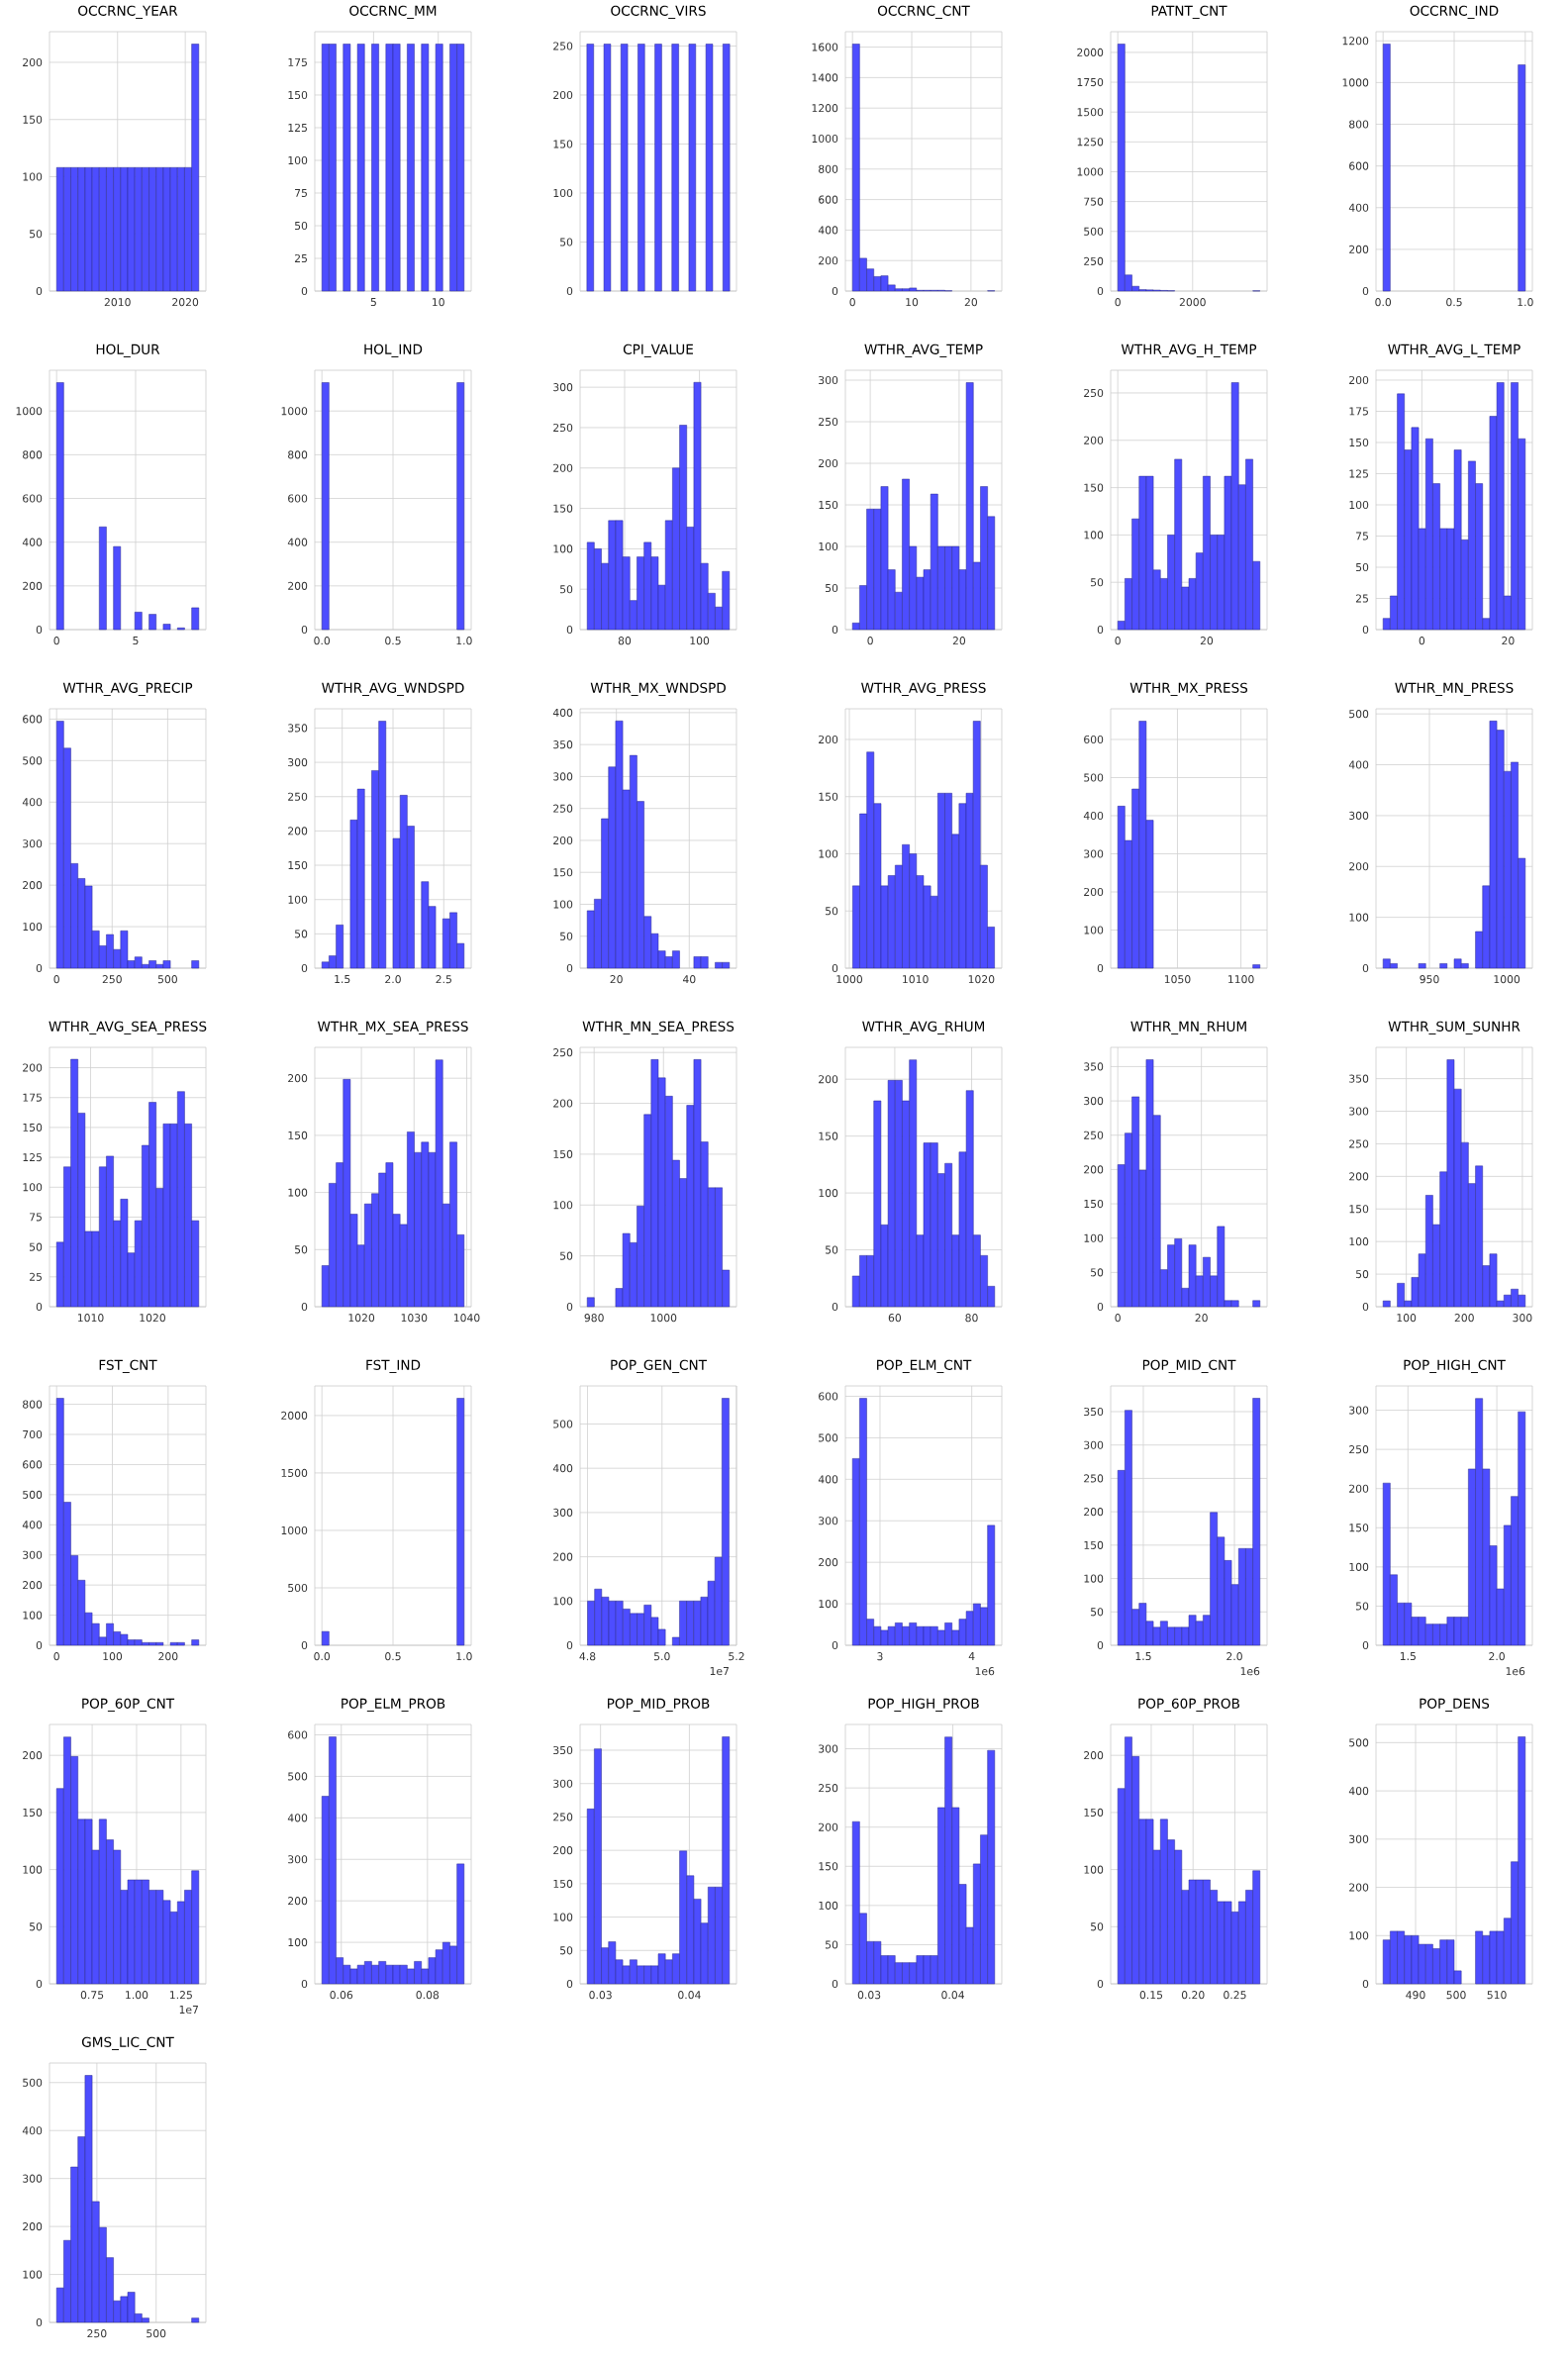 The height and width of the screenshot is (2360, 1568). Describe the element at coordinates (33, 1434) in the screenshot. I see `y-tick-label: 700` at that location.